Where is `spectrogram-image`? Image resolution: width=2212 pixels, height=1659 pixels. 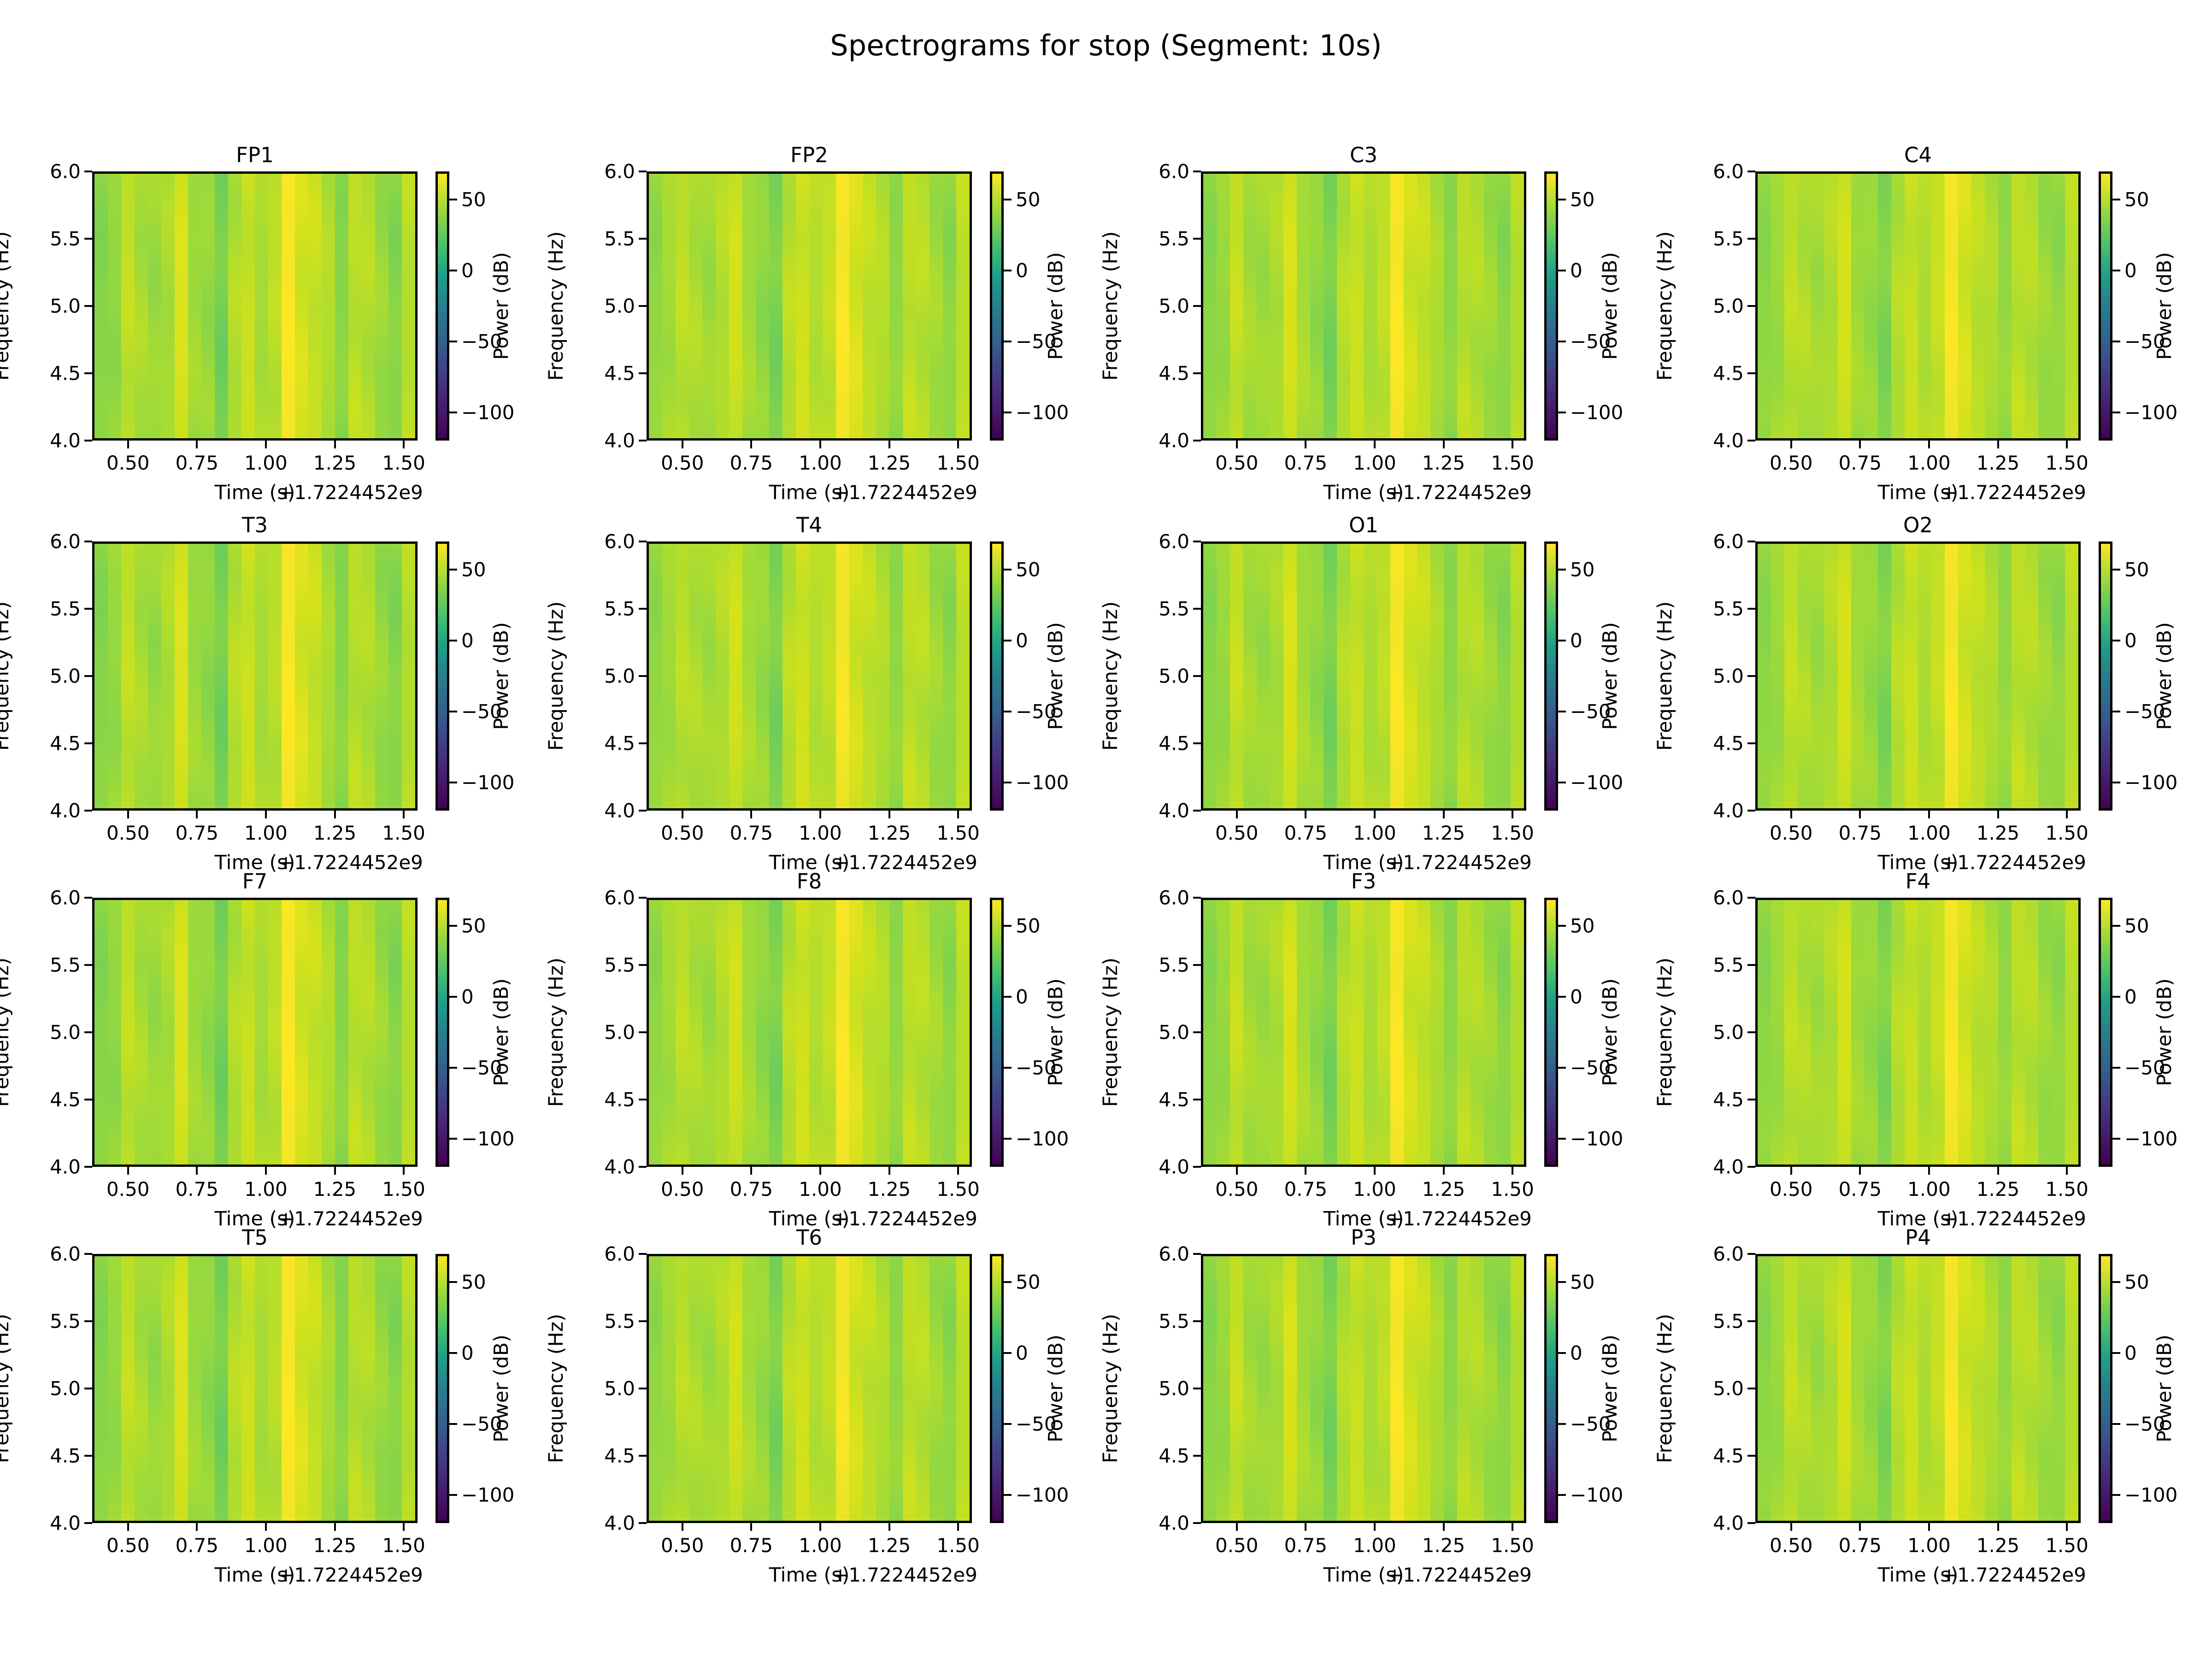 spectrogram-image is located at coordinates (1363, 306).